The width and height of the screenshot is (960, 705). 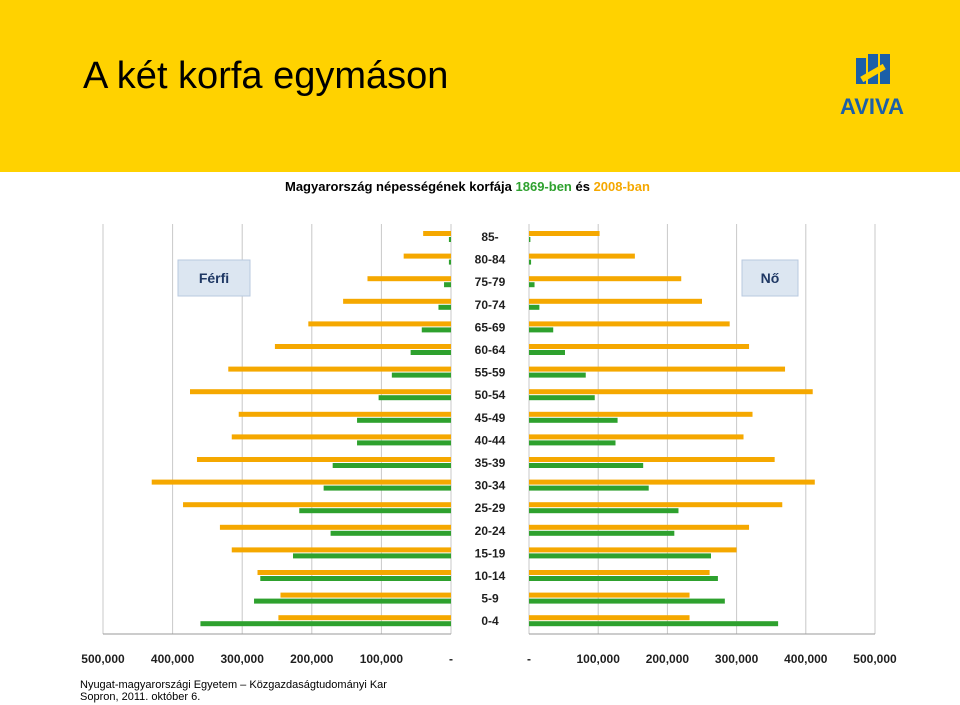 What do you see at coordinates (140, 697) in the screenshot?
I see `footer-place-date: Sopron, 2011. október 6.` at bounding box center [140, 697].